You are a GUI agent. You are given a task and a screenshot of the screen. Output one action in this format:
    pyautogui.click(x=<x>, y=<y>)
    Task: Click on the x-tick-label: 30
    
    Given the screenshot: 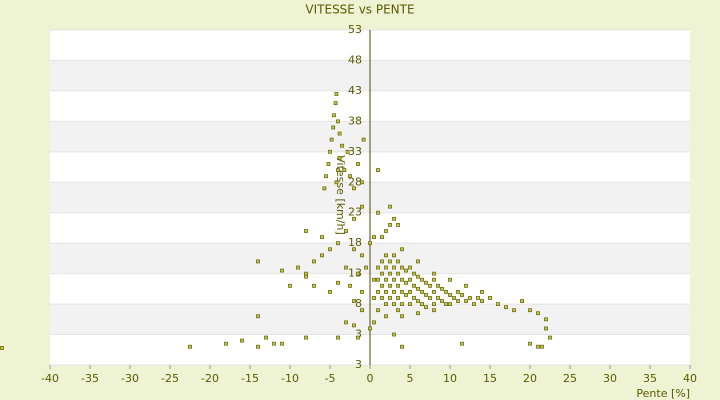 What is the action you would take?
    pyautogui.click(x=610, y=378)
    